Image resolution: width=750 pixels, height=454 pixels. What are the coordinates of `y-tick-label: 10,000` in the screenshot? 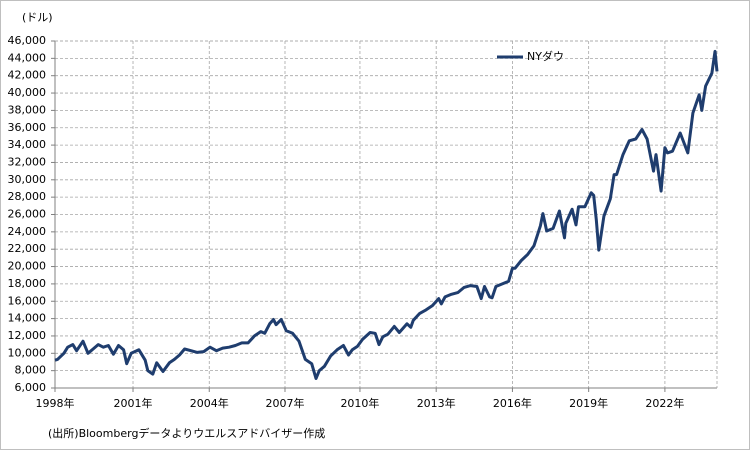 It's located at (27, 352).